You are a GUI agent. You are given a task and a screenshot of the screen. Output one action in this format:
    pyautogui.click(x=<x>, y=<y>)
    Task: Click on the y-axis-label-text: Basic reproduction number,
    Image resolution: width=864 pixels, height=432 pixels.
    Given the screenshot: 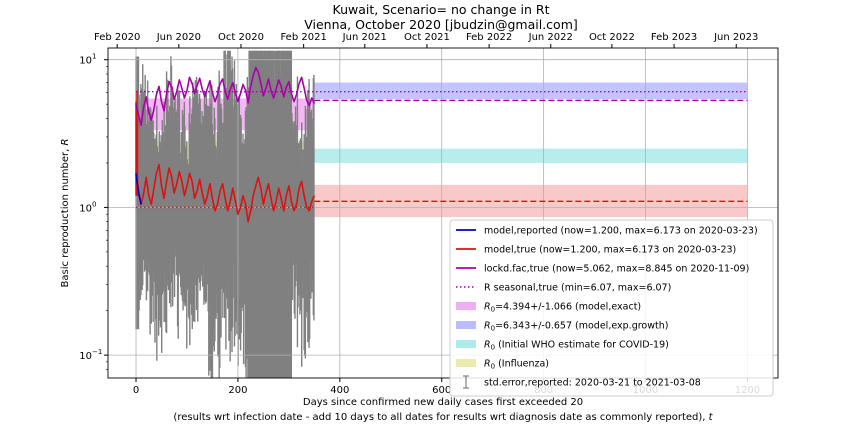 What is the action you would take?
    pyautogui.click(x=65, y=216)
    